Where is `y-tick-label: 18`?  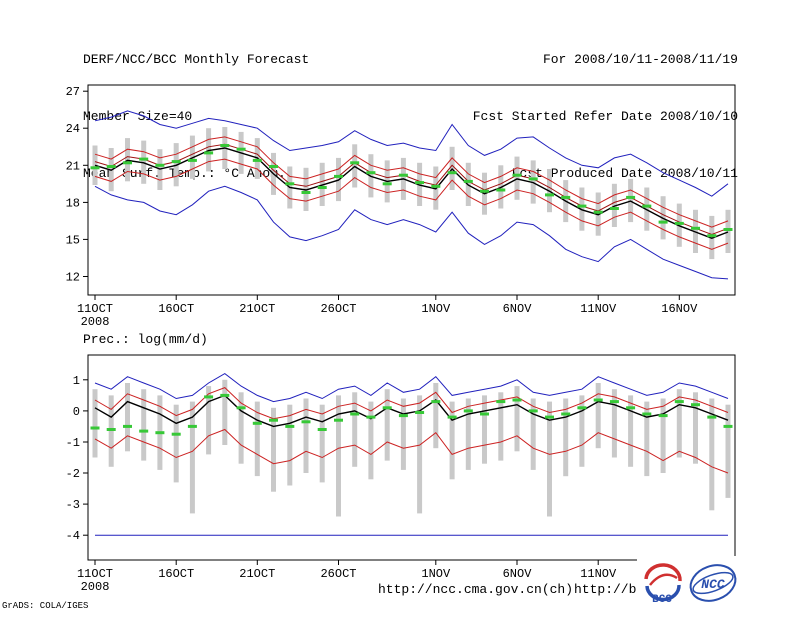
y-tick-label: 18 is located at coordinates (73, 203).